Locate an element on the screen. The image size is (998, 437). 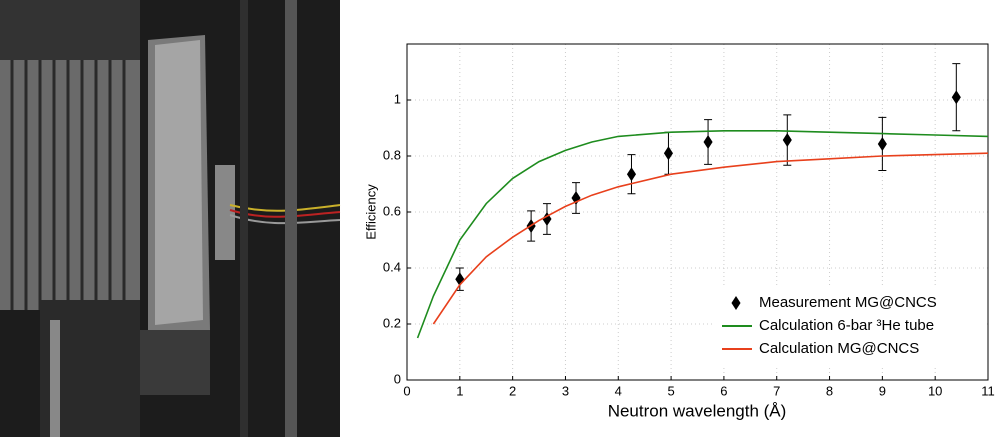
legend-label: Calculation 6-bar ³He tube is located at coordinates (846, 325).